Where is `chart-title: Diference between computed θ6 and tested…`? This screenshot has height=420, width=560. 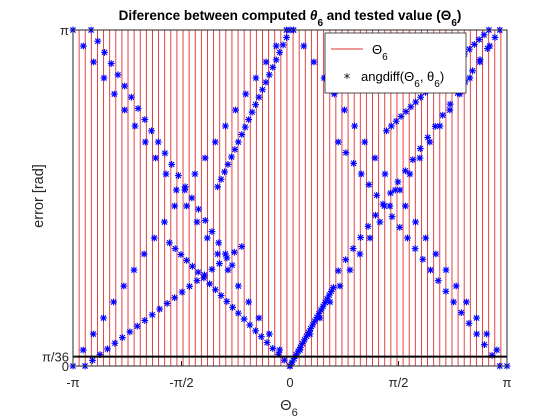 chart-title: Diference between computed θ6 and tested… is located at coordinates (290, 18).